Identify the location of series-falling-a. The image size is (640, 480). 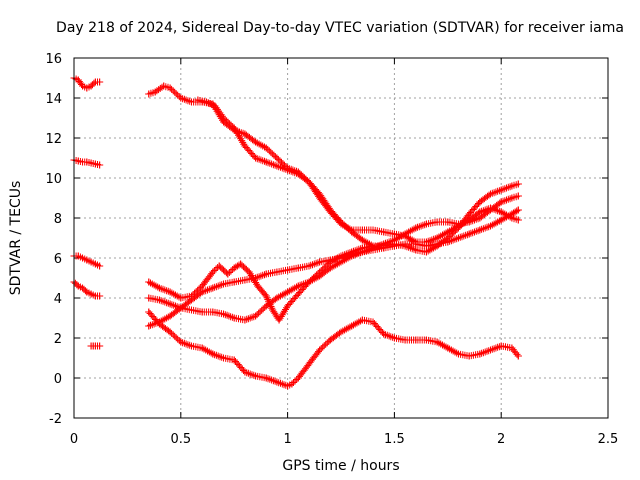
(266, 167).